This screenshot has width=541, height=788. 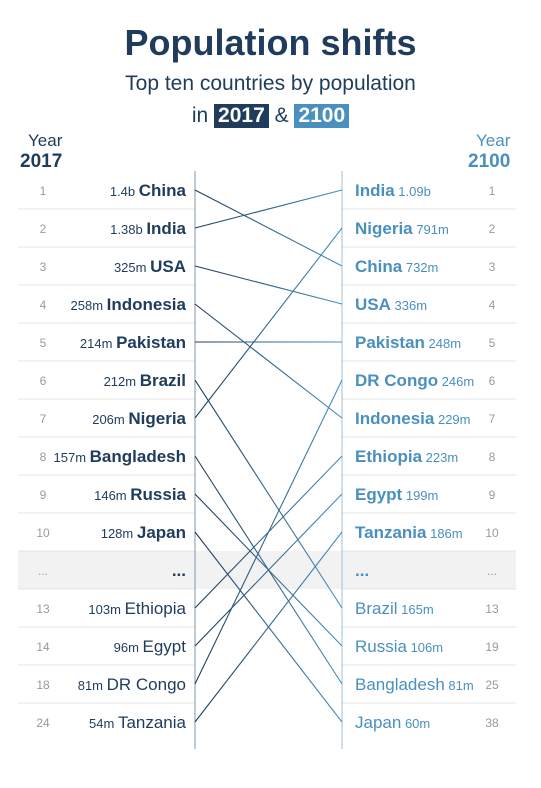 I want to click on right-label-russia: Russia 106m, so click(x=399, y=646).